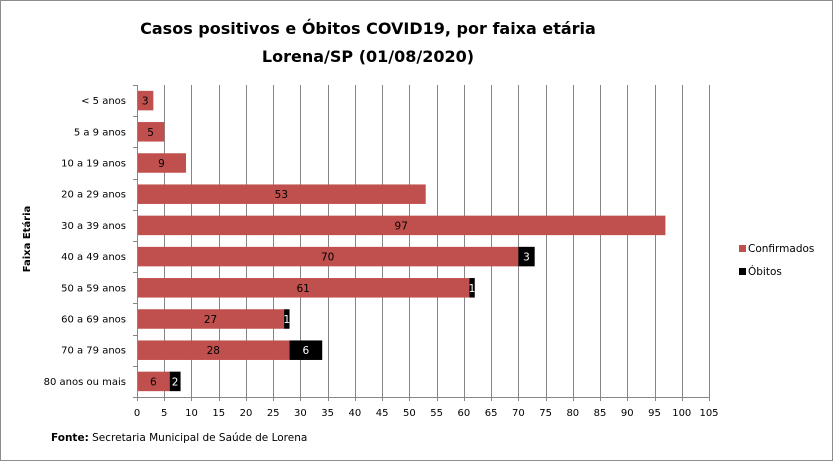  I want to click on x-tick-label: 55, so click(436, 413).